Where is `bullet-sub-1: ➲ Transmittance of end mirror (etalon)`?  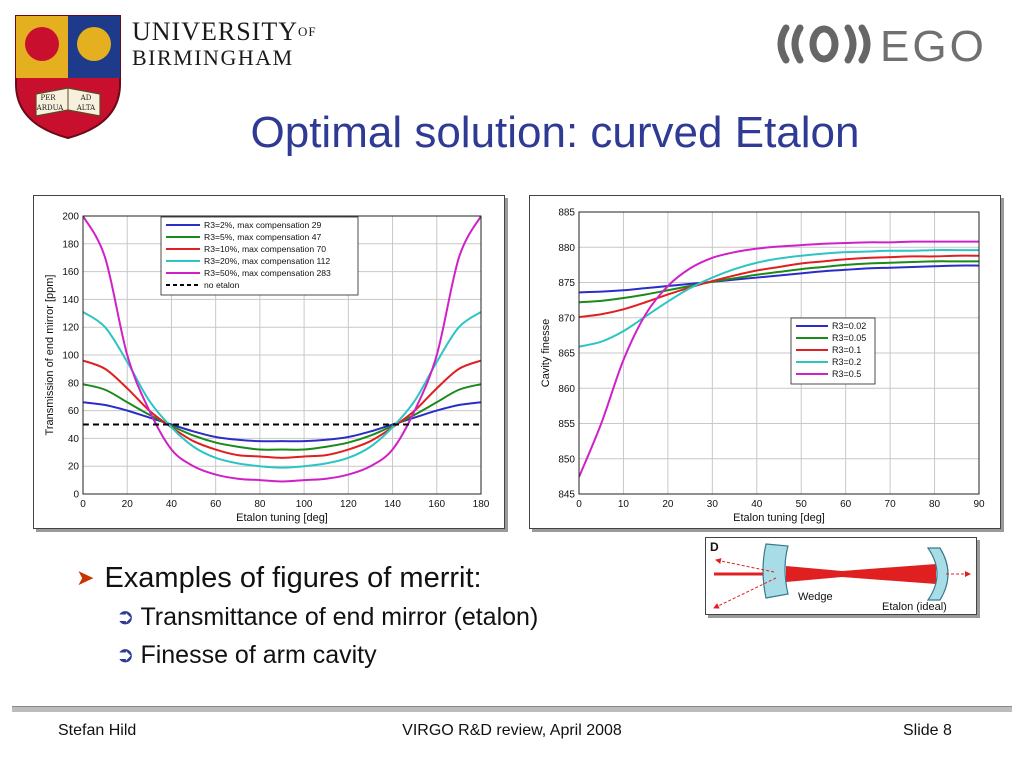
bullet-sub-1: ➲ Transmittance of end mirror (etalon) is located at coordinates (327, 617).